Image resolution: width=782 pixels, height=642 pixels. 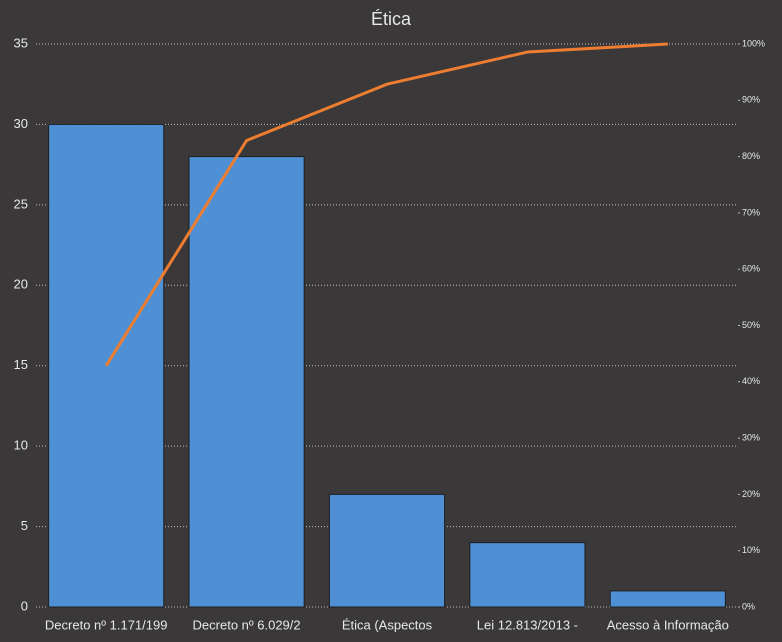 What do you see at coordinates (21, 364) in the screenshot?
I see `y-tick-label: 15` at bounding box center [21, 364].